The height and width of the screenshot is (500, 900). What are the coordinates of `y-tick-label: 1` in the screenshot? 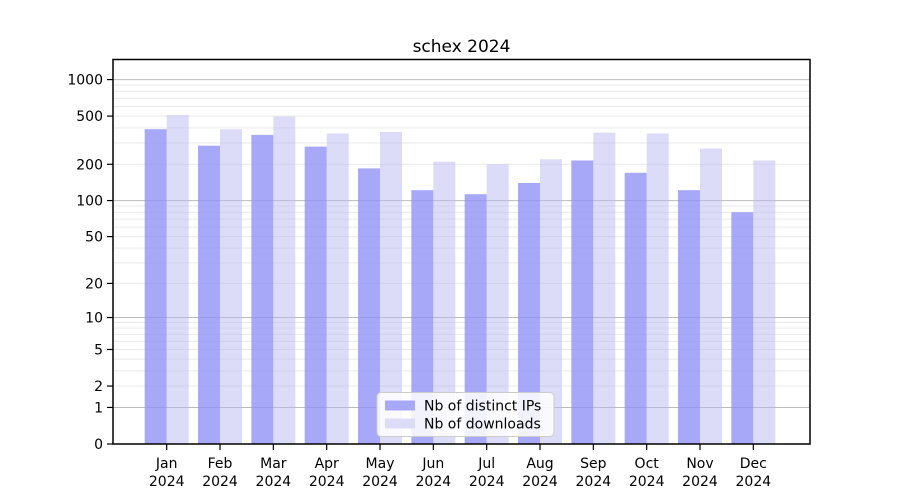 It's located at (98, 408).